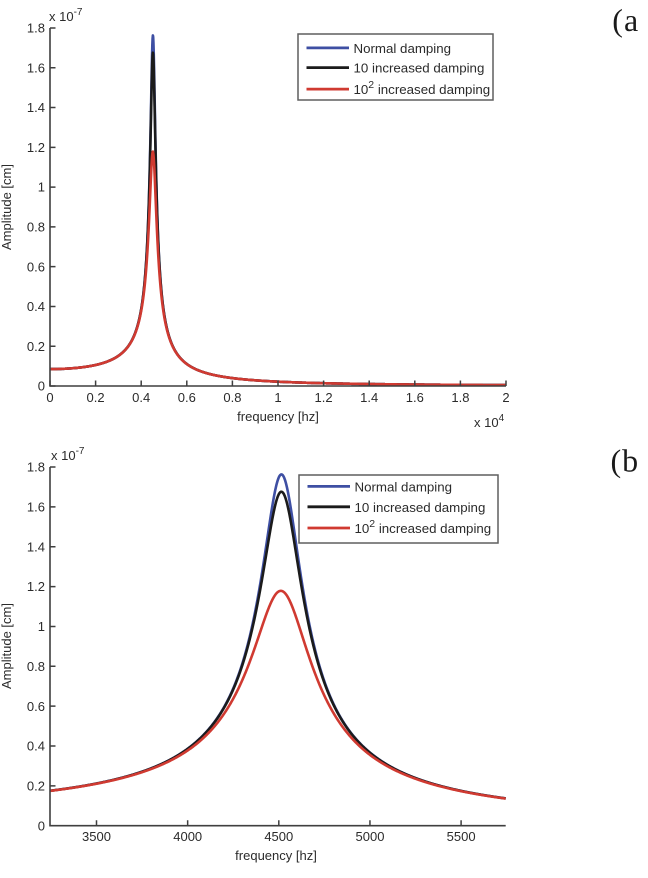 The width and height of the screenshot is (648, 878). I want to click on svg-text: 4500, so click(278, 836).